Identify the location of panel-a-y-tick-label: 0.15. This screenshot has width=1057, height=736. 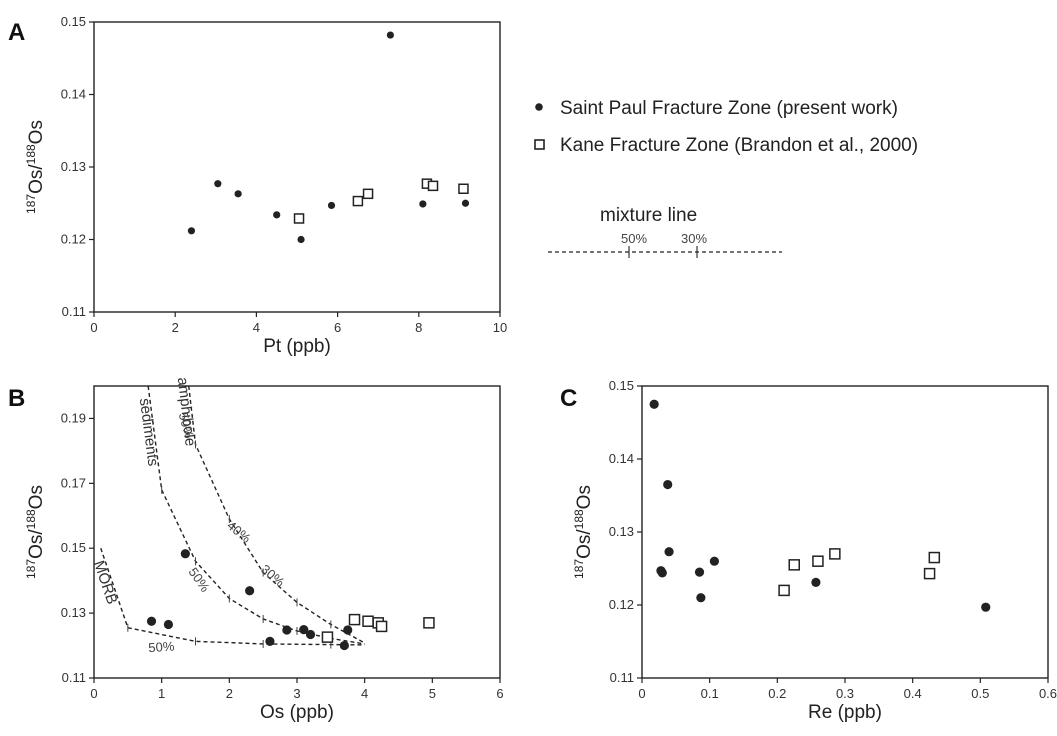
(73, 21).